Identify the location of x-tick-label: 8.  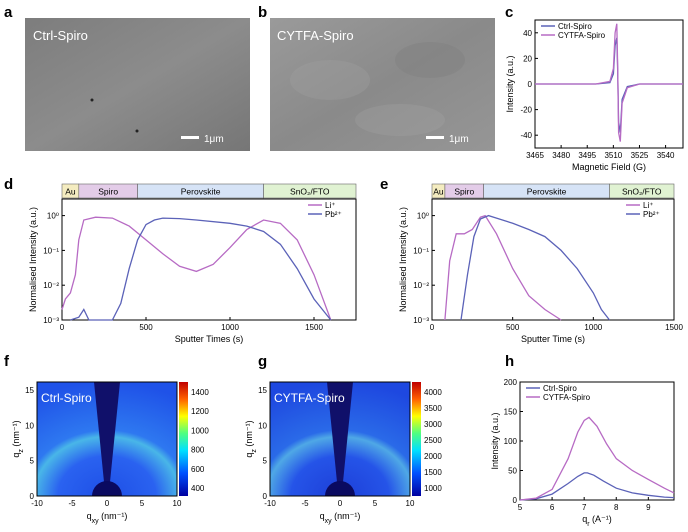
(616, 507).